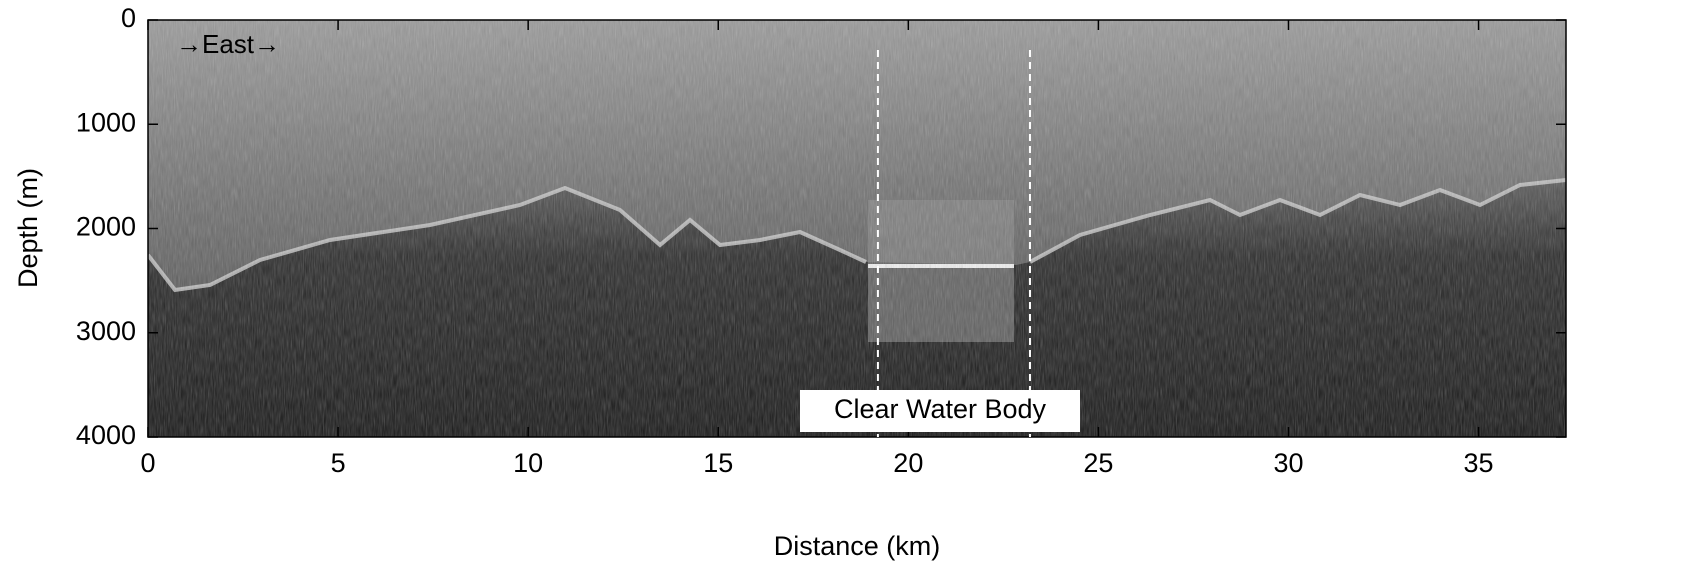 The image size is (1682, 569). Describe the element at coordinates (338, 463) in the screenshot. I see `x-tick-label: 5` at that location.